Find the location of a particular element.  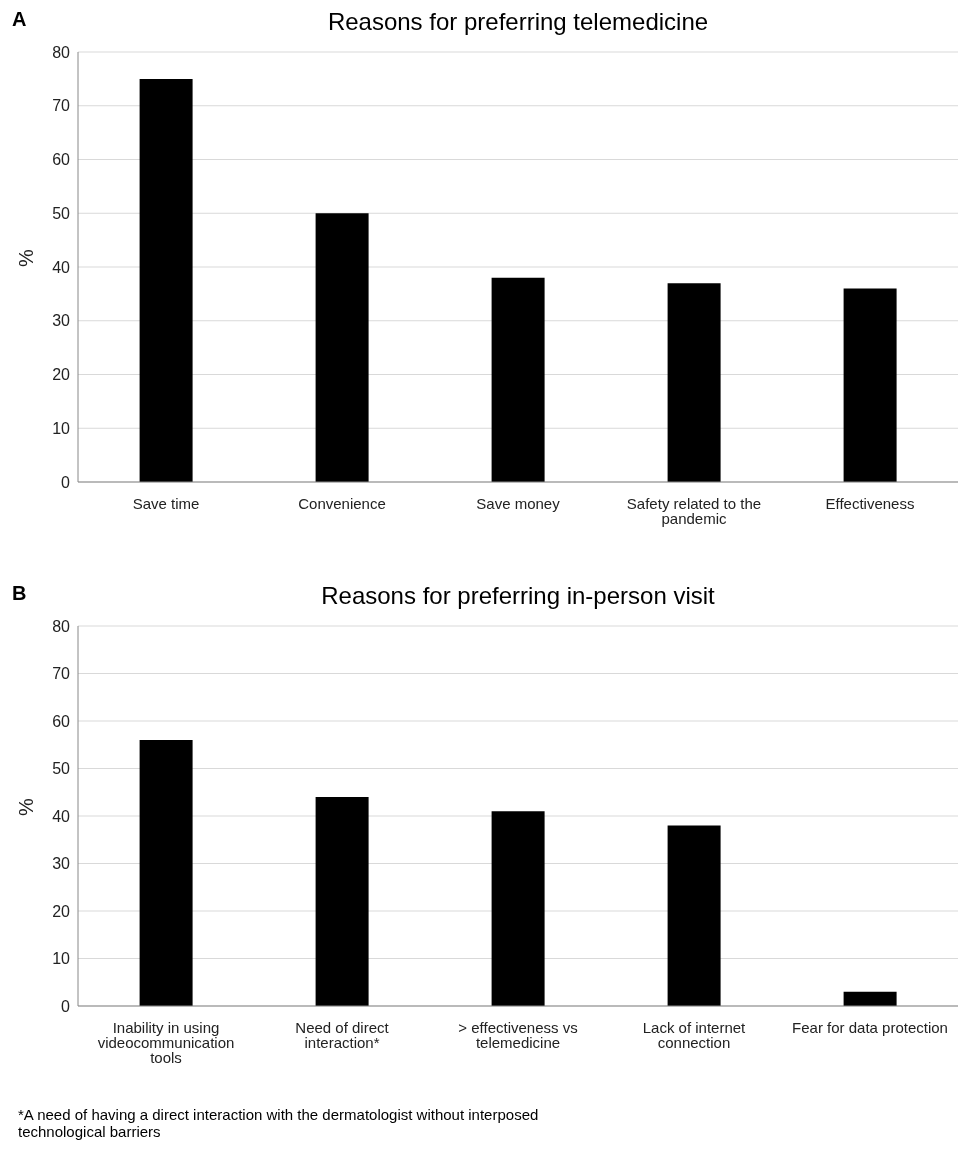

x-tick-label: Effectiveness is located at coordinates (870, 503).